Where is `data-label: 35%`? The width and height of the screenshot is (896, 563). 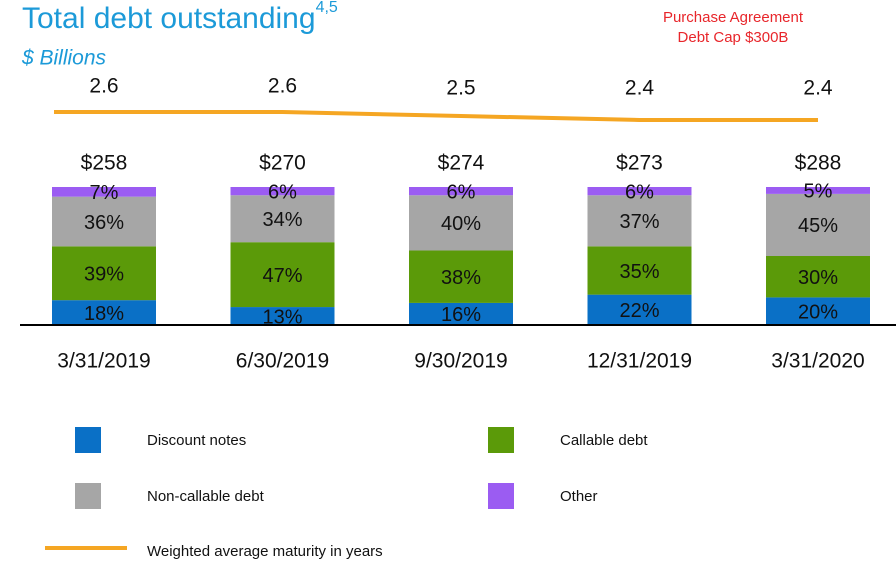 data-label: 35% is located at coordinates (639, 272).